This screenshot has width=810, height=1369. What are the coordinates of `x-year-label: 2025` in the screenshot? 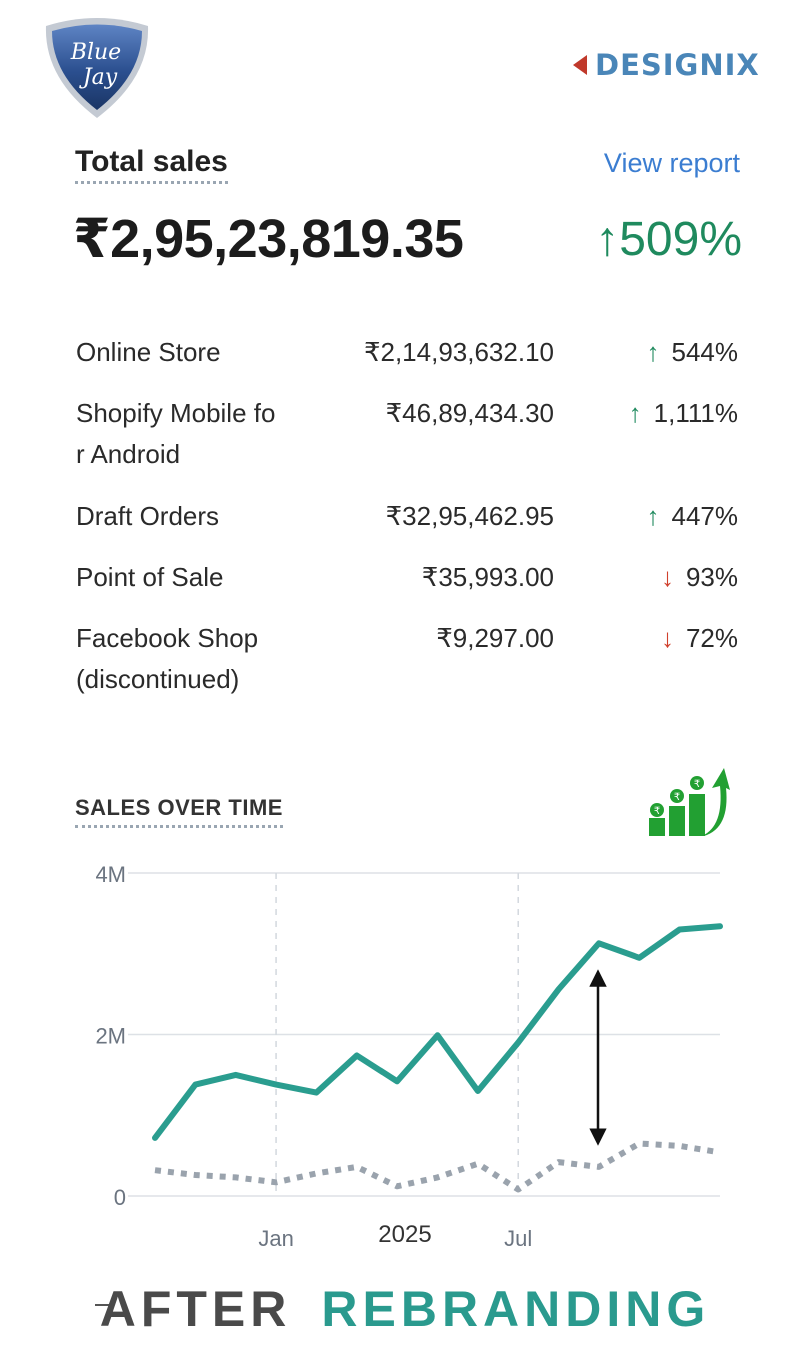 It's located at (404, 1234).